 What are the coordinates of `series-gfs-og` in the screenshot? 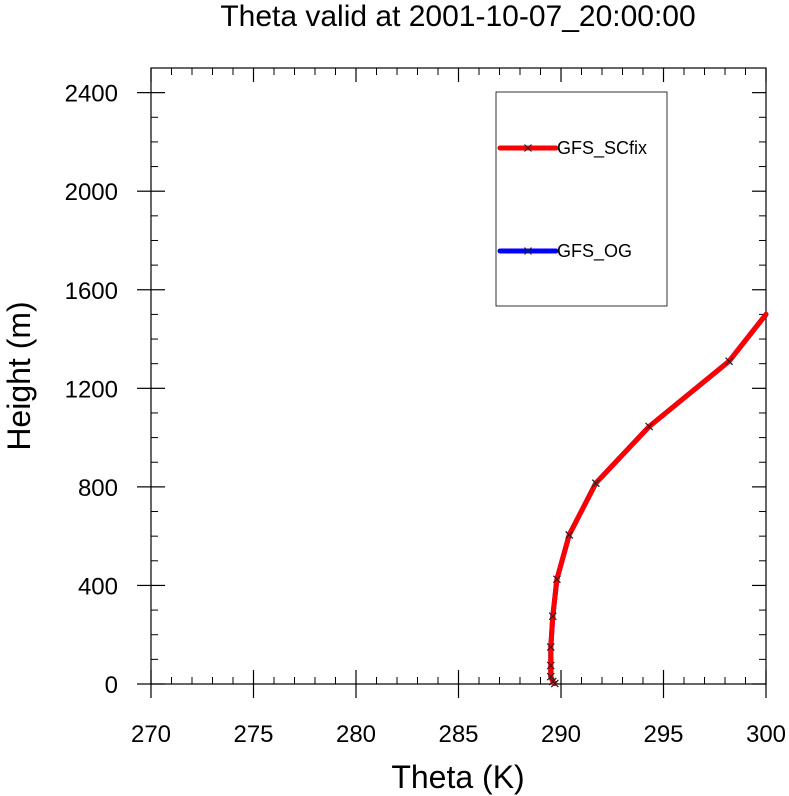 It's located at (657, 499).